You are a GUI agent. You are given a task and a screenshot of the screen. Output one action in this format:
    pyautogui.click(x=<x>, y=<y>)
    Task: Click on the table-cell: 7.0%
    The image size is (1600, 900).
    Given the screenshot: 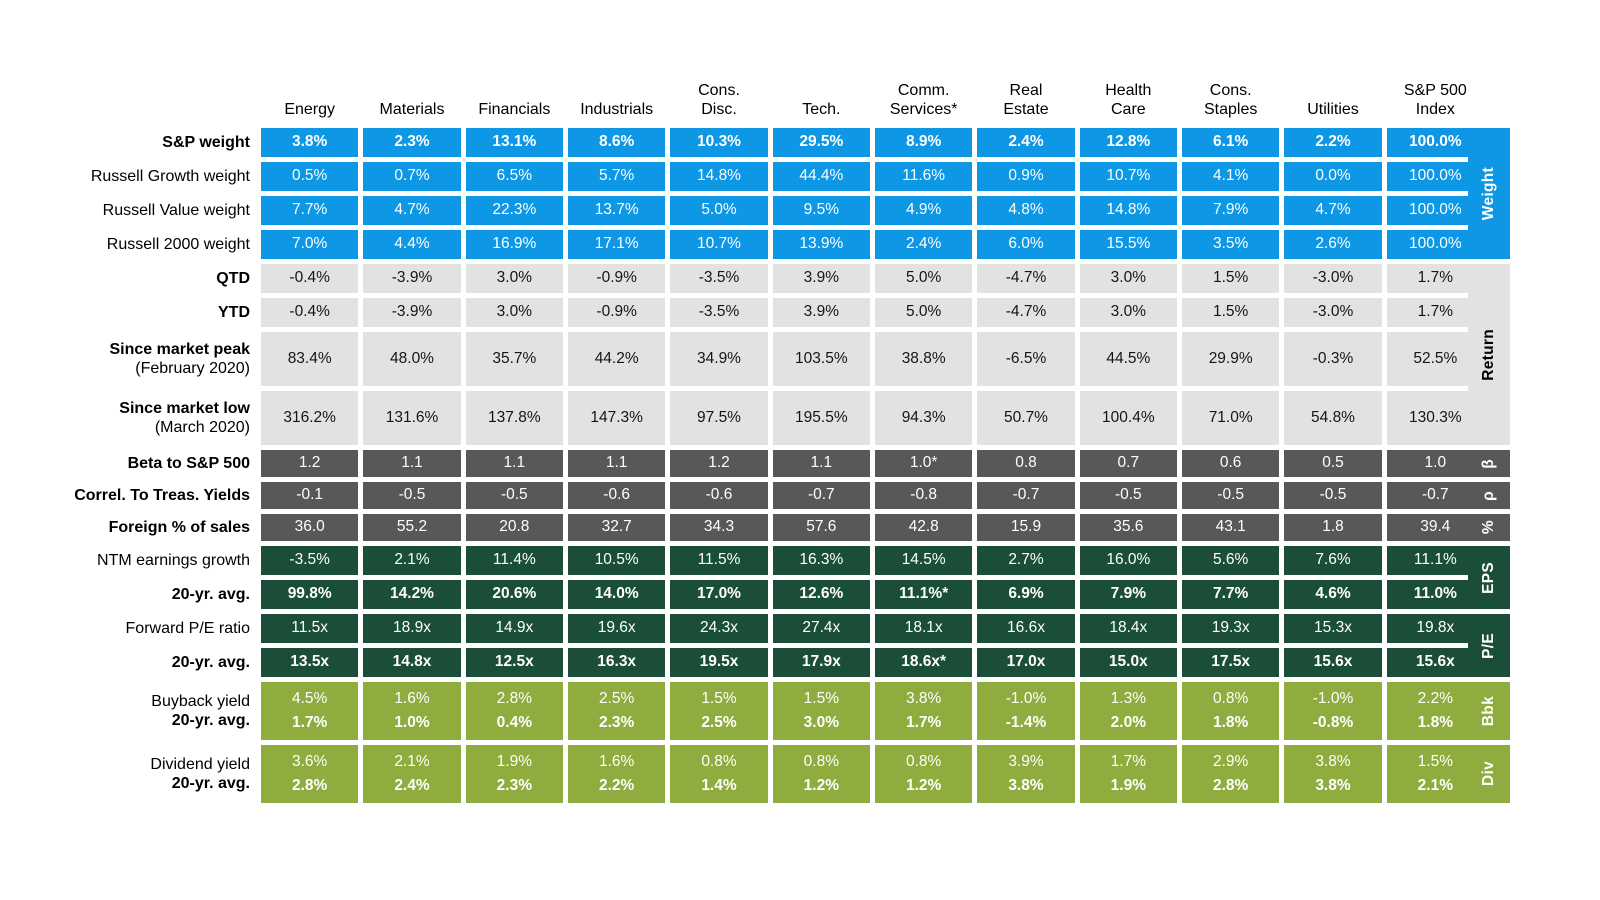 What is the action you would take?
    pyautogui.click(x=310, y=244)
    